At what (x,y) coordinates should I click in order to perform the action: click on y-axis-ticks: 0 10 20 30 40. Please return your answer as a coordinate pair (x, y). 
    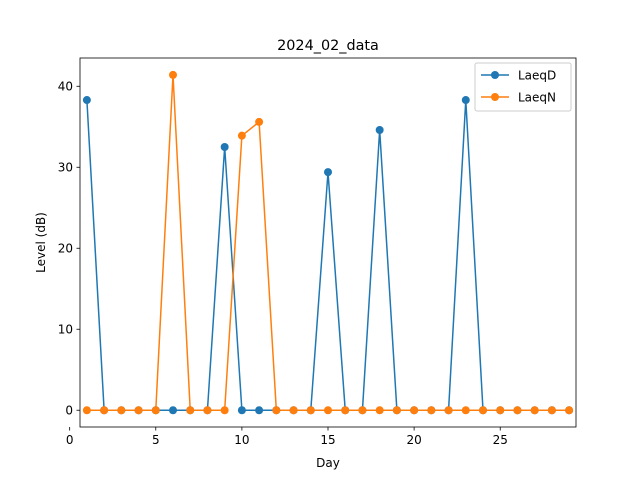
    Looking at the image, I should click on (69, 249).